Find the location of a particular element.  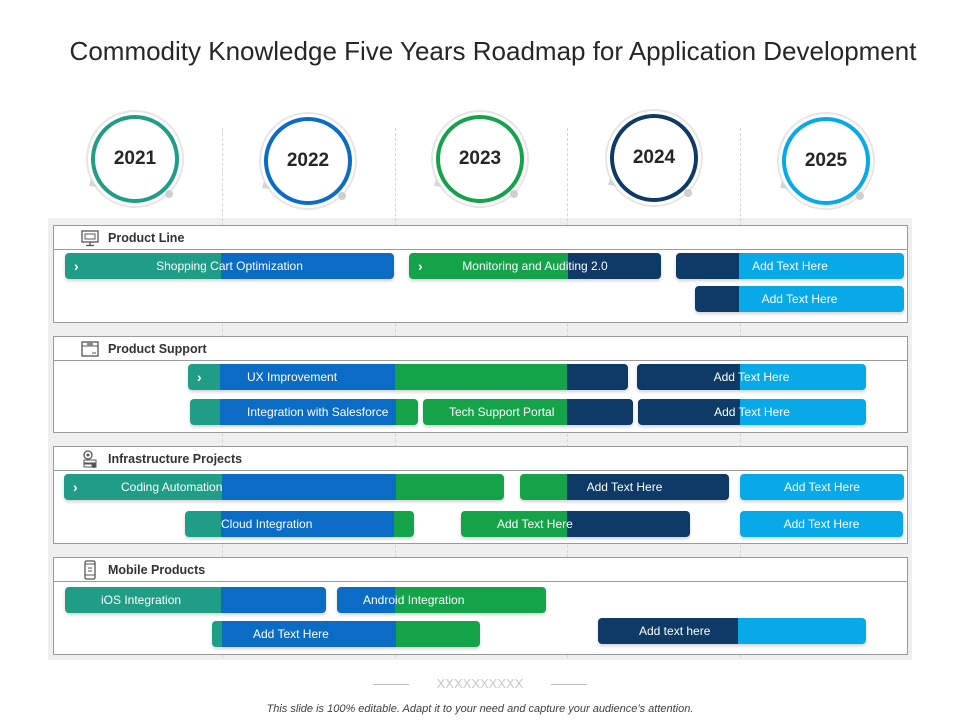

bar-label: UX Improvement is located at coordinates (292, 377).